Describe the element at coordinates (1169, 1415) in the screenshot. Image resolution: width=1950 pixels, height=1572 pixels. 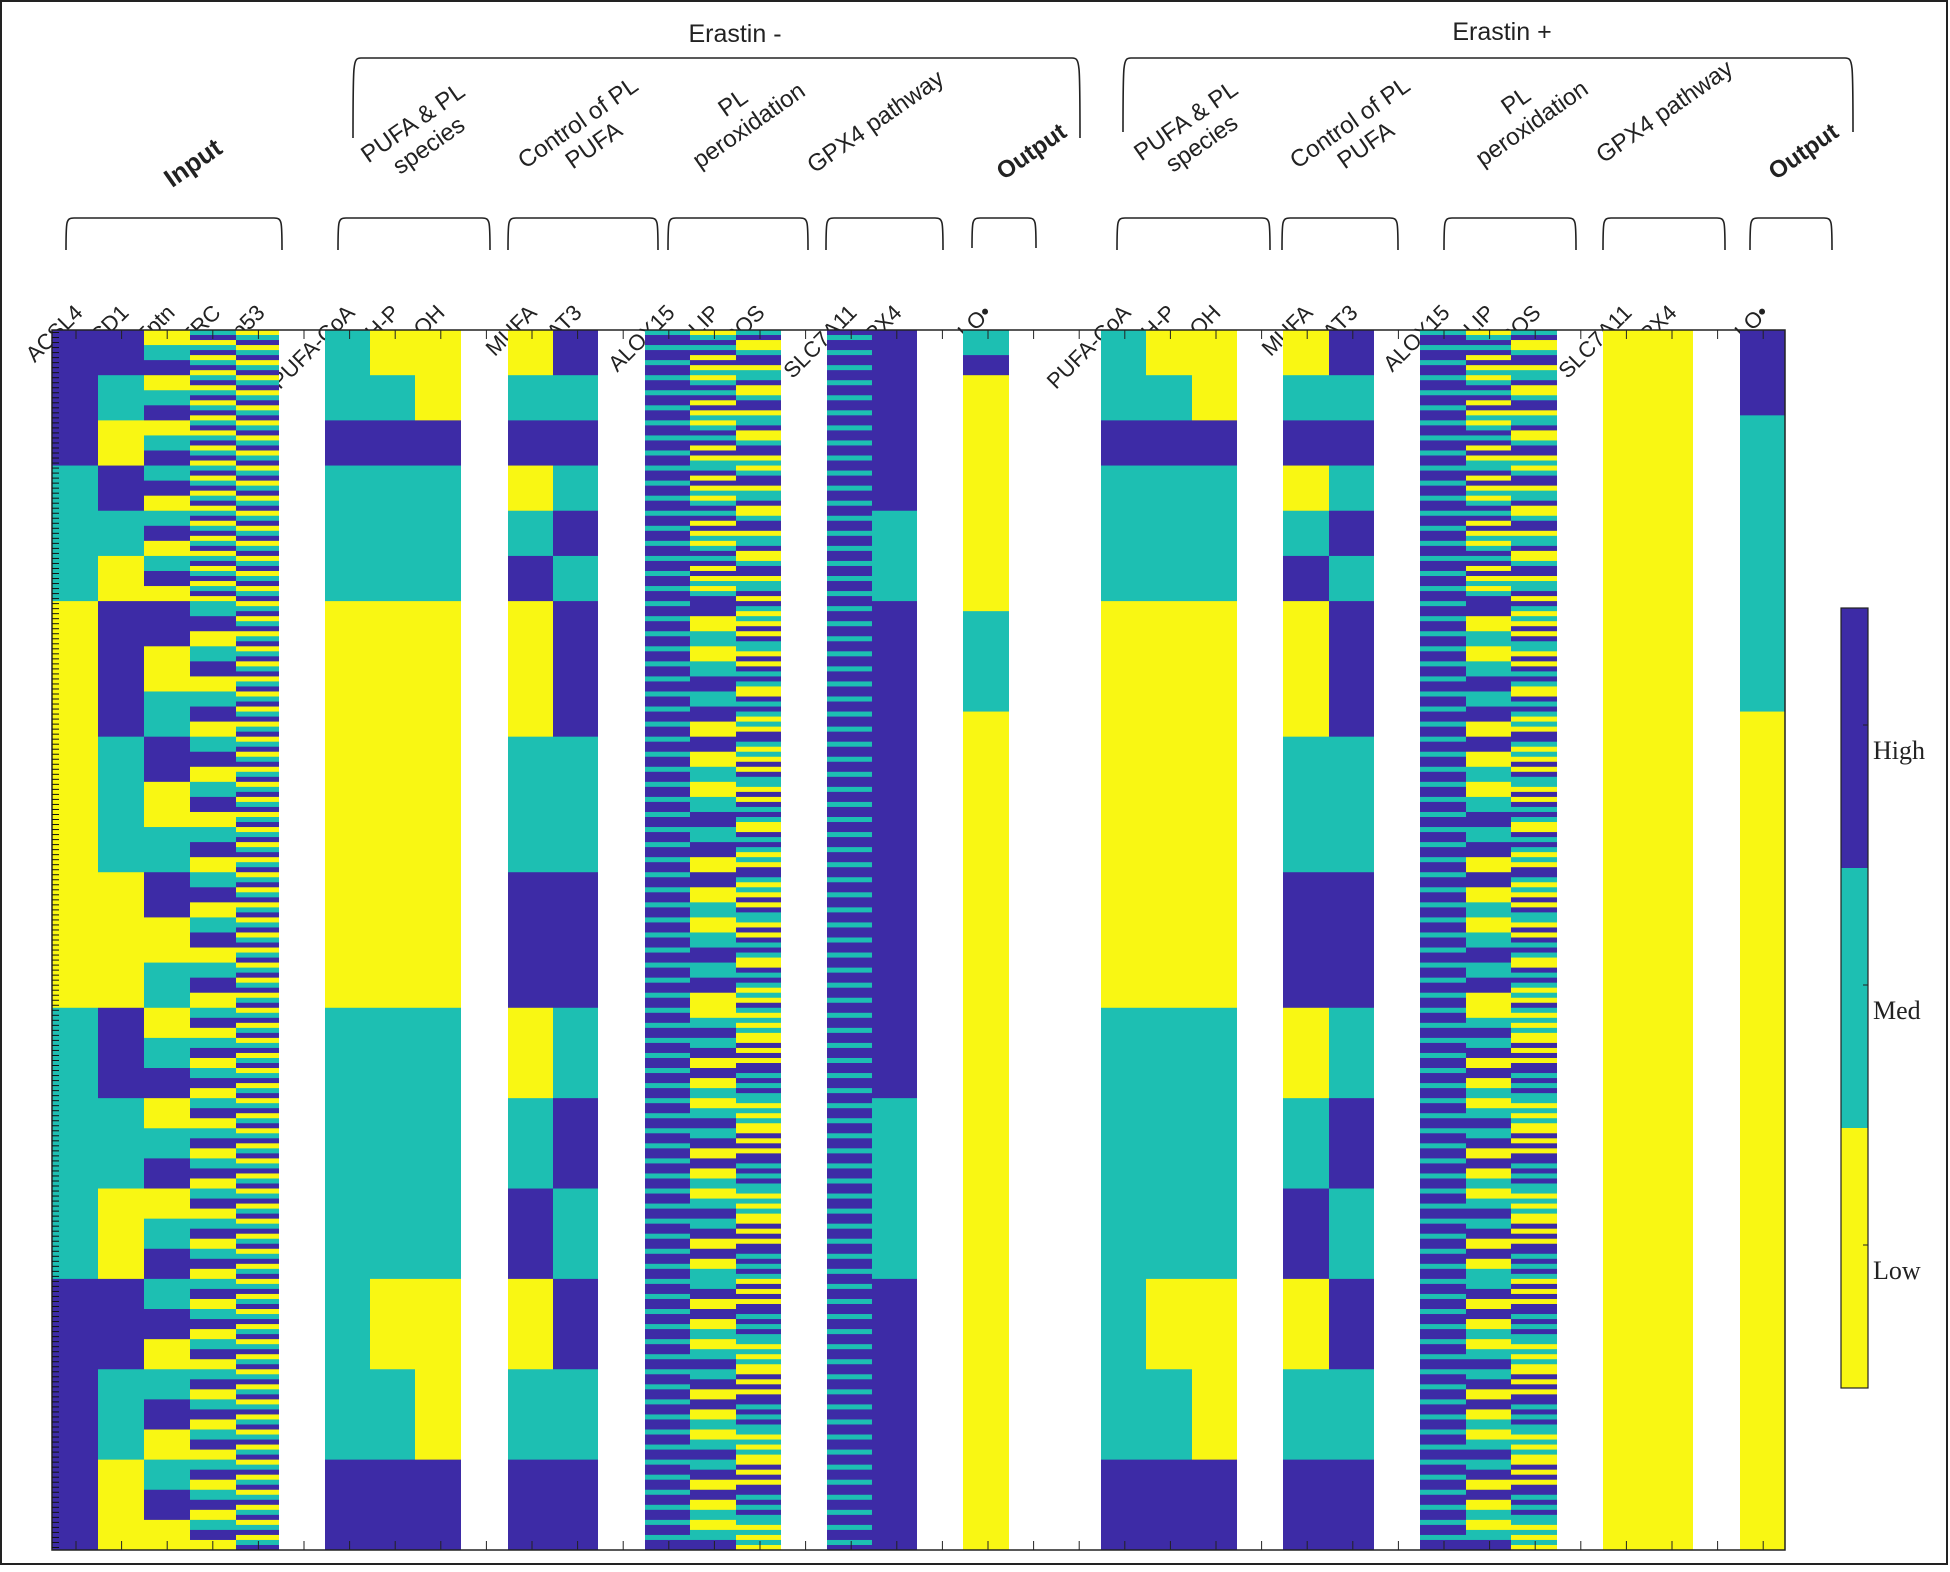
I see `heatmap-cell-plus-lh-p` at that location.